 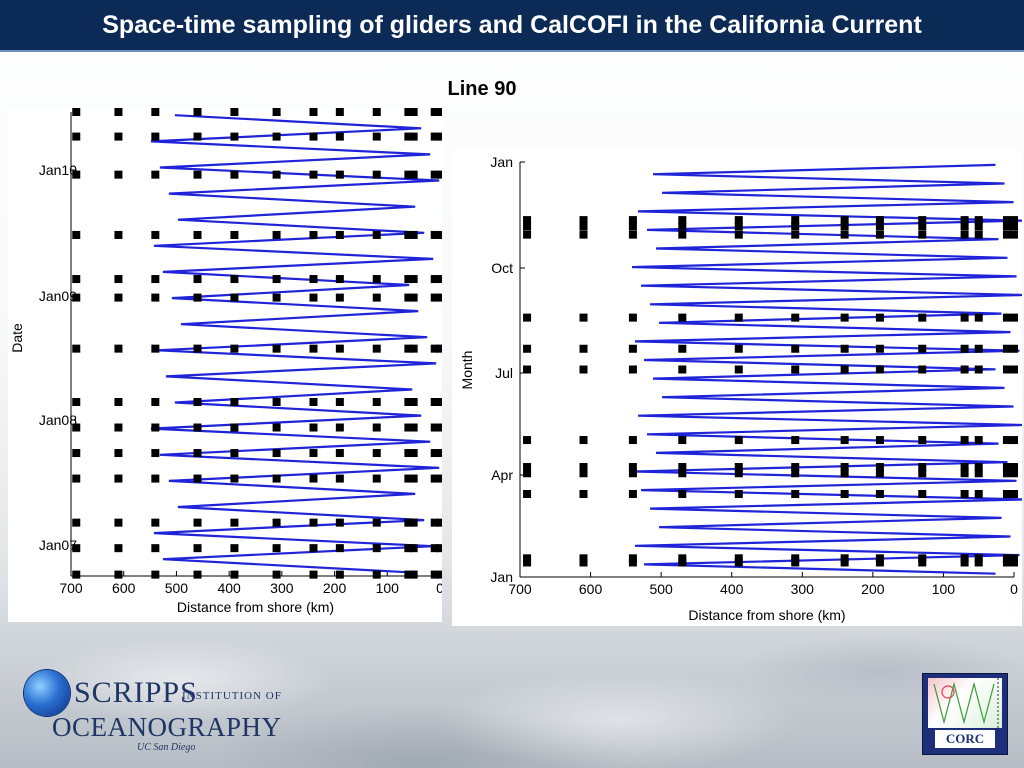 I want to click on x-tick-label: 100, so click(x=944, y=589).